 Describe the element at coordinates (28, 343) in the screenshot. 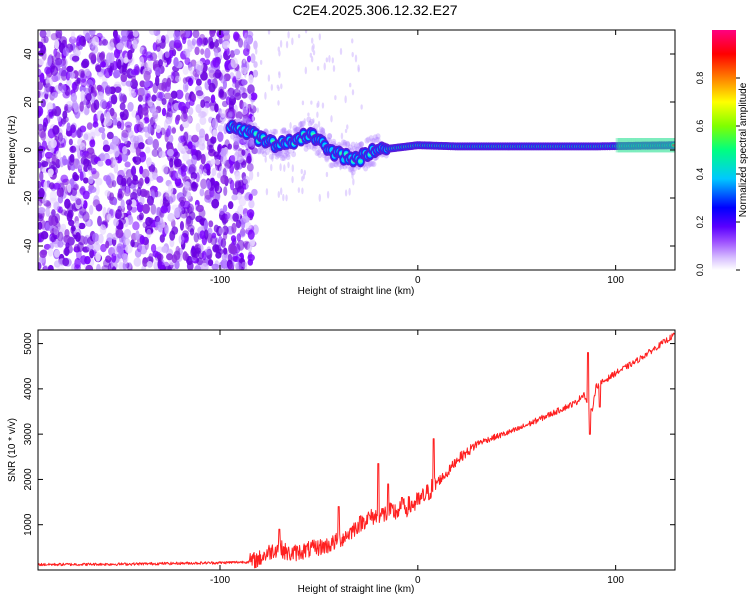

I see `snr-ytick-label: 5000` at that location.